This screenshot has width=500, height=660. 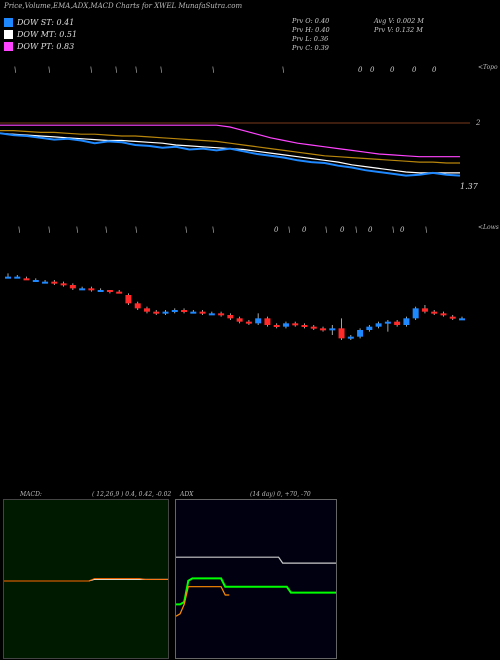 I want to click on adx-lines, so click(x=256, y=586).